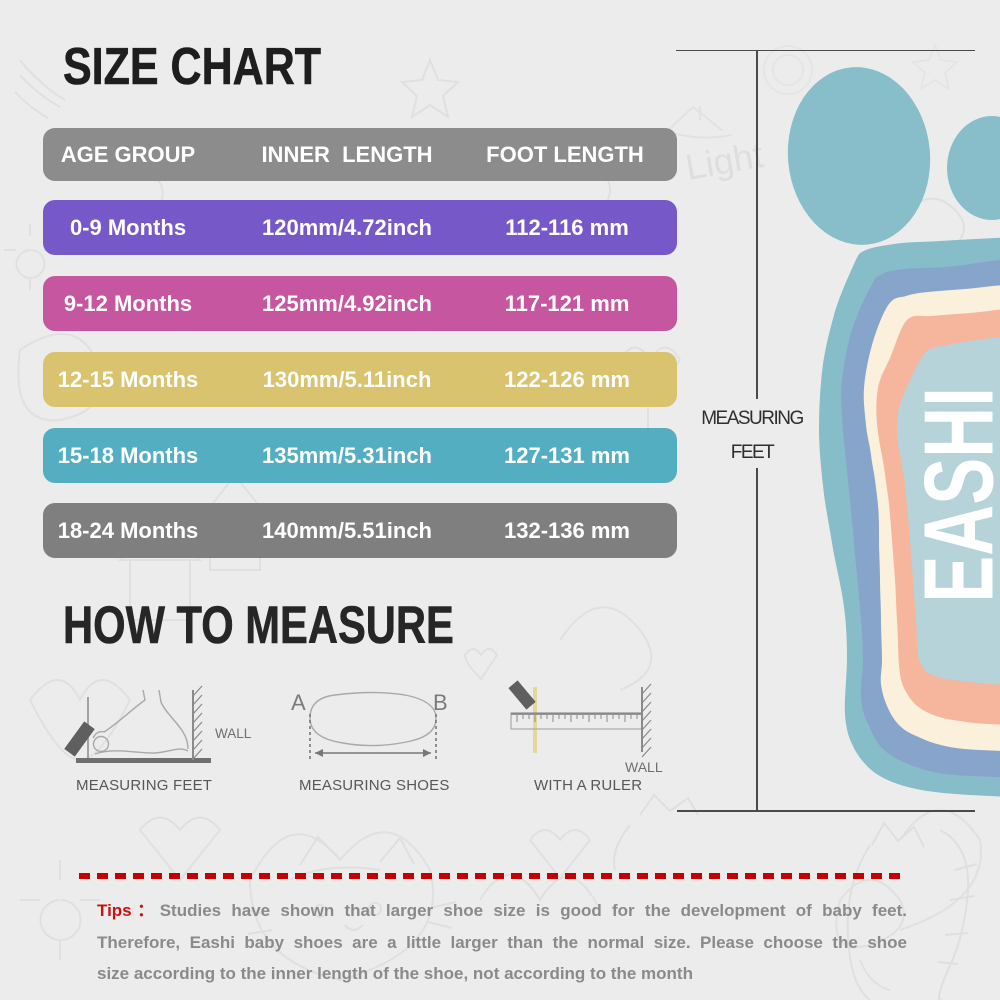 Image resolution: width=1000 pixels, height=1000 pixels. What do you see at coordinates (724, 161) in the screenshot?
I see `svg-text: Light` at bounding box center [724, 161].